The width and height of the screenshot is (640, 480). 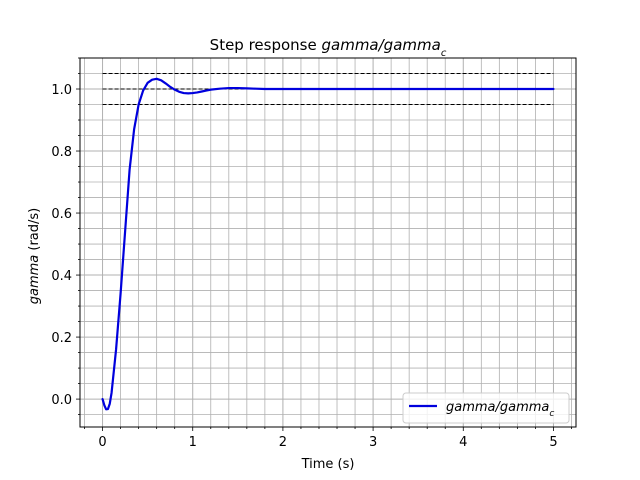 What do you see at coordinates (444, 53) in the screenshot?
I see `chart-title-subscript: c` at bounding box center [444, 53].